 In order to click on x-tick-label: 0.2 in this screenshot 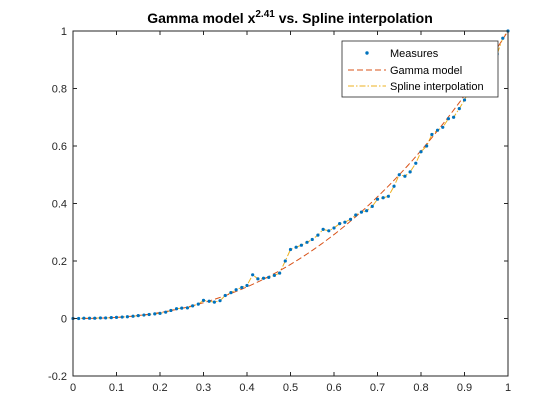, I will do `click(159, 388)`.